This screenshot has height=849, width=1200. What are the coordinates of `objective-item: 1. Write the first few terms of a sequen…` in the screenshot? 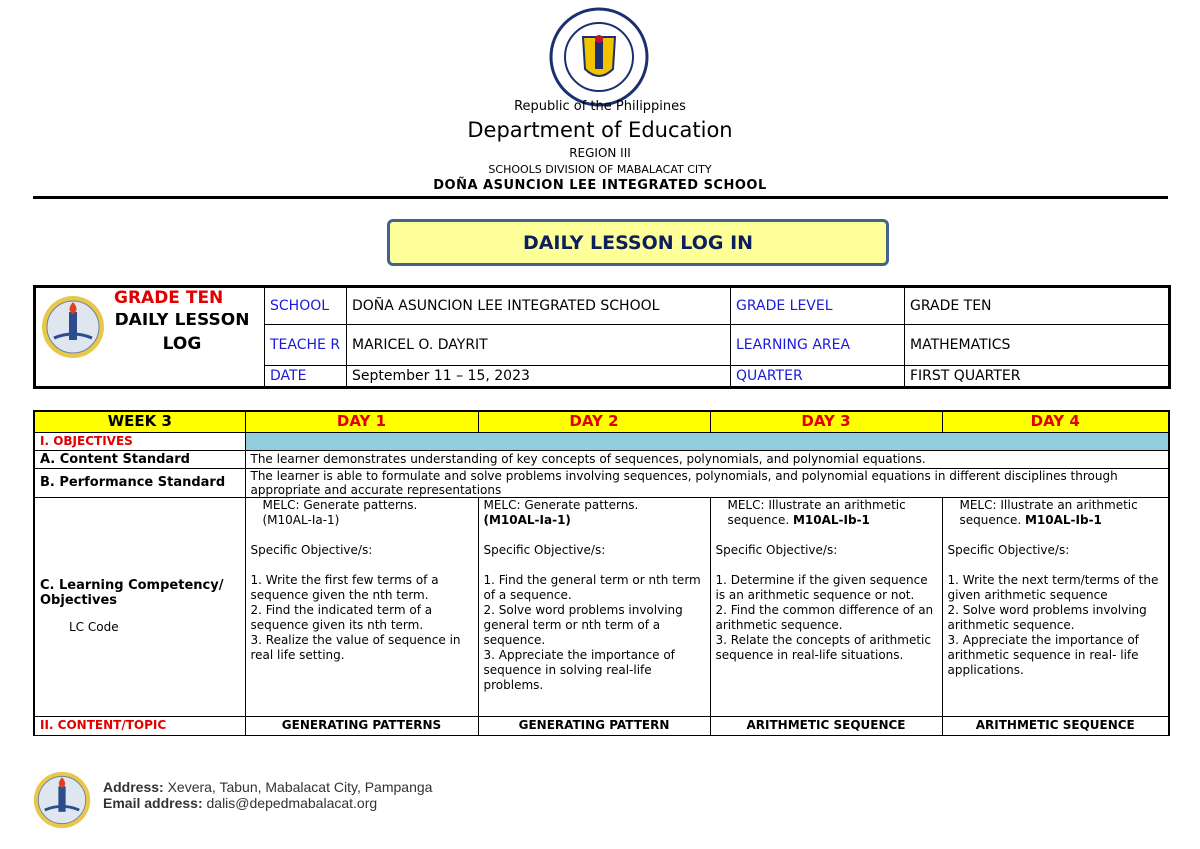 It's located at (344, 587).